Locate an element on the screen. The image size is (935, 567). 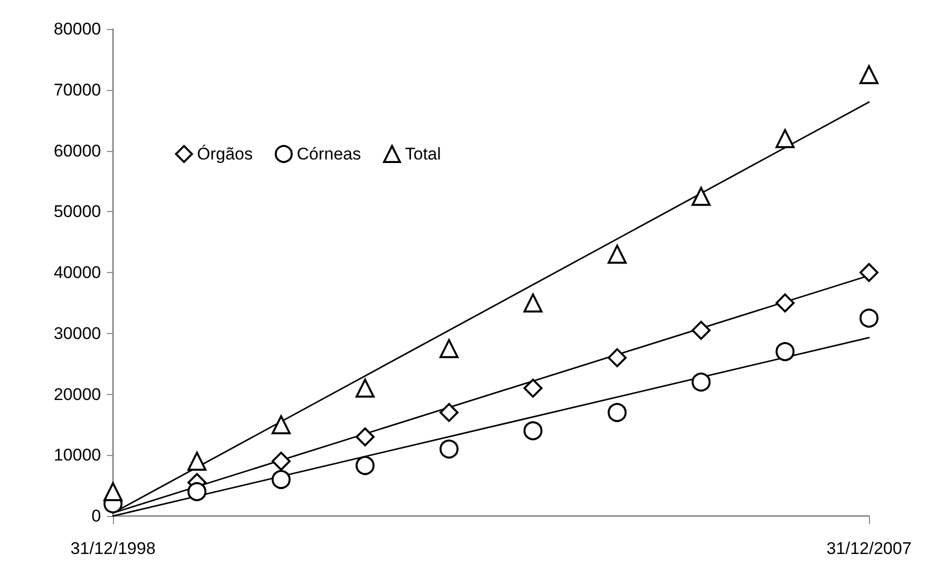
y-tick-label: 70000 is located at coordinates (77, 90).